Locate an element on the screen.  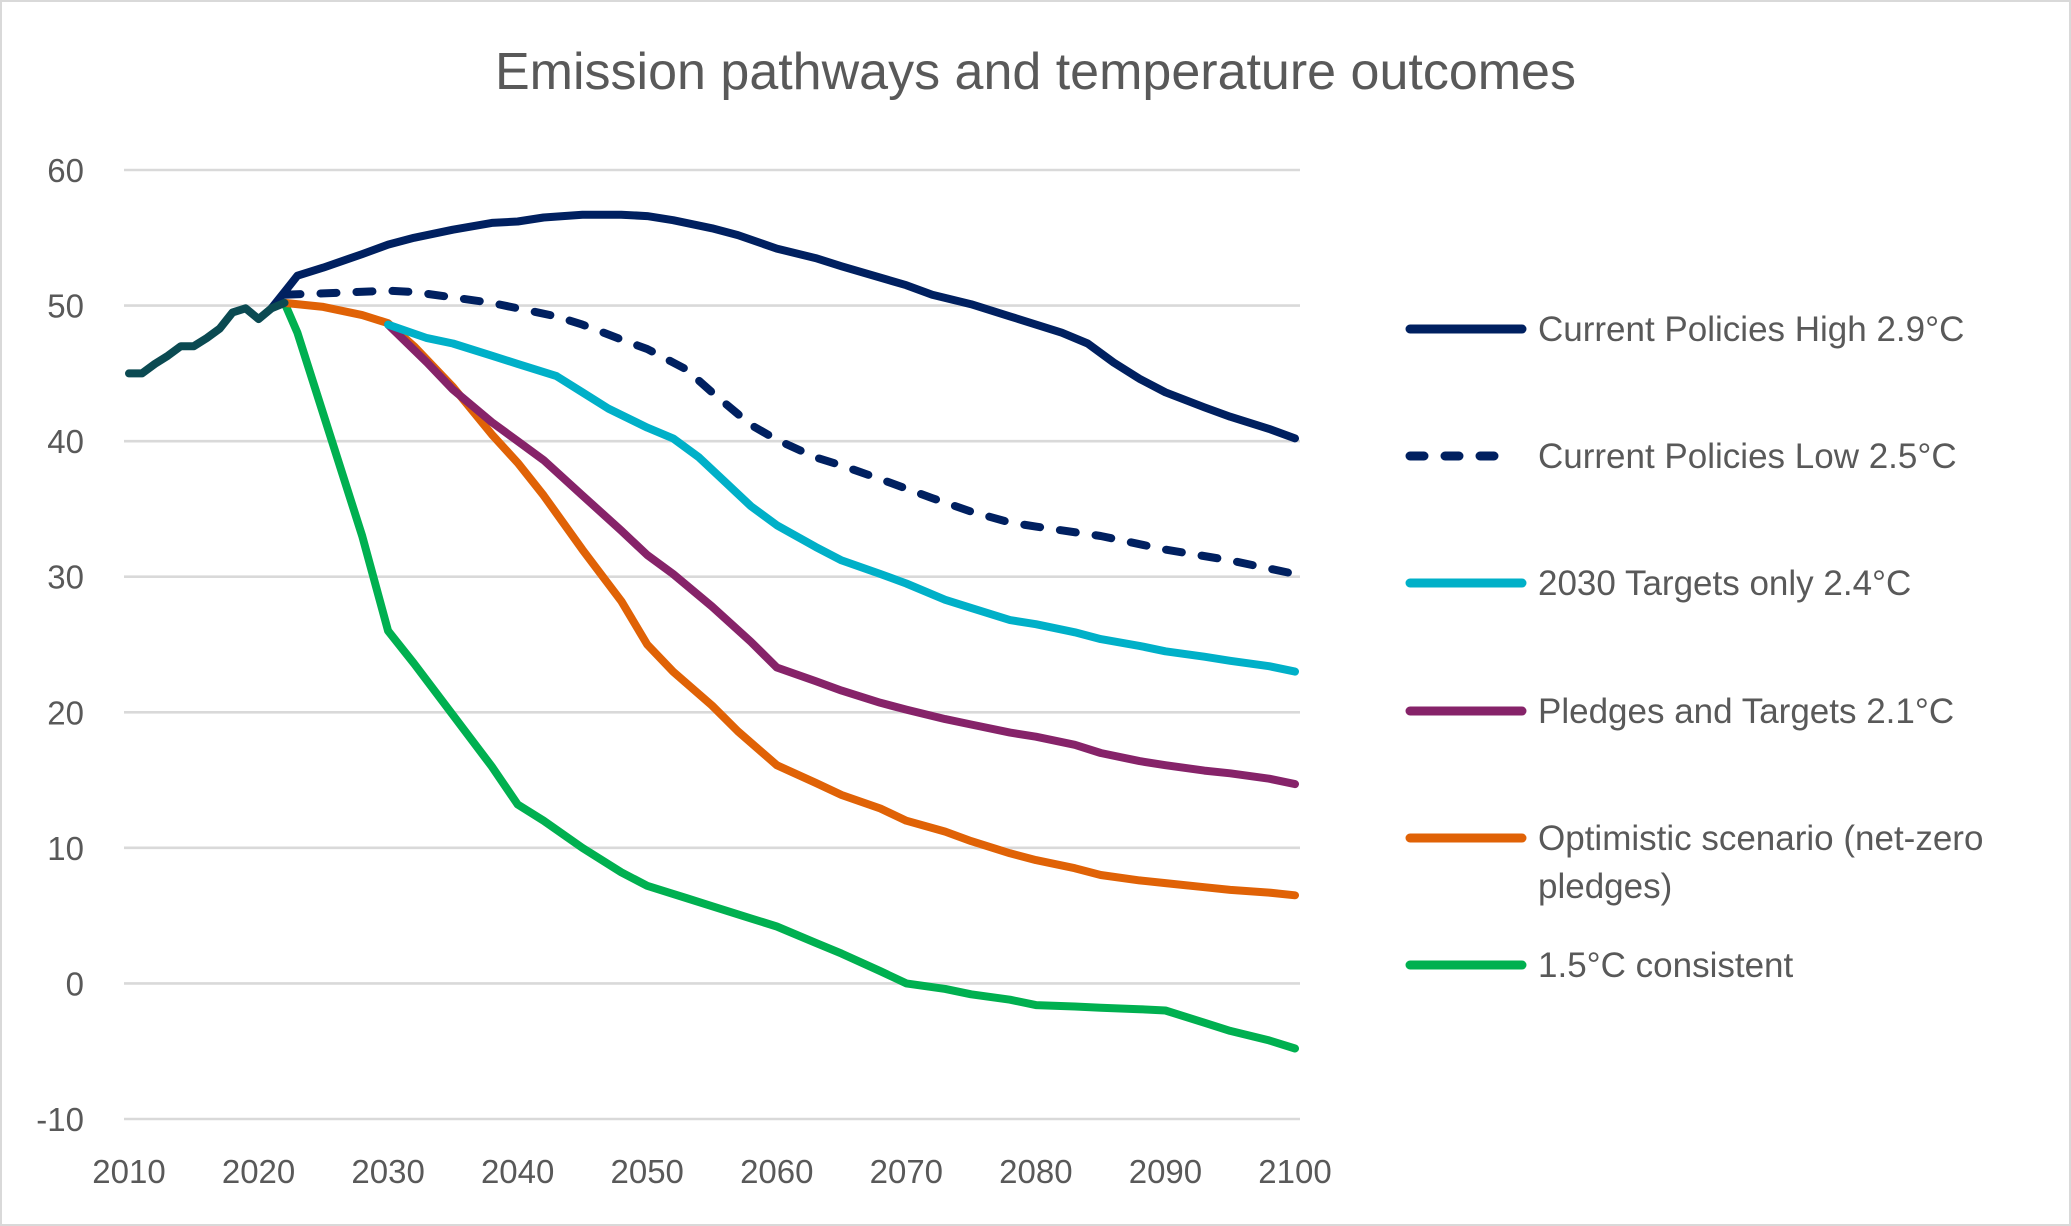
y-tick-label: 30 is located at coordinates (65, 577).